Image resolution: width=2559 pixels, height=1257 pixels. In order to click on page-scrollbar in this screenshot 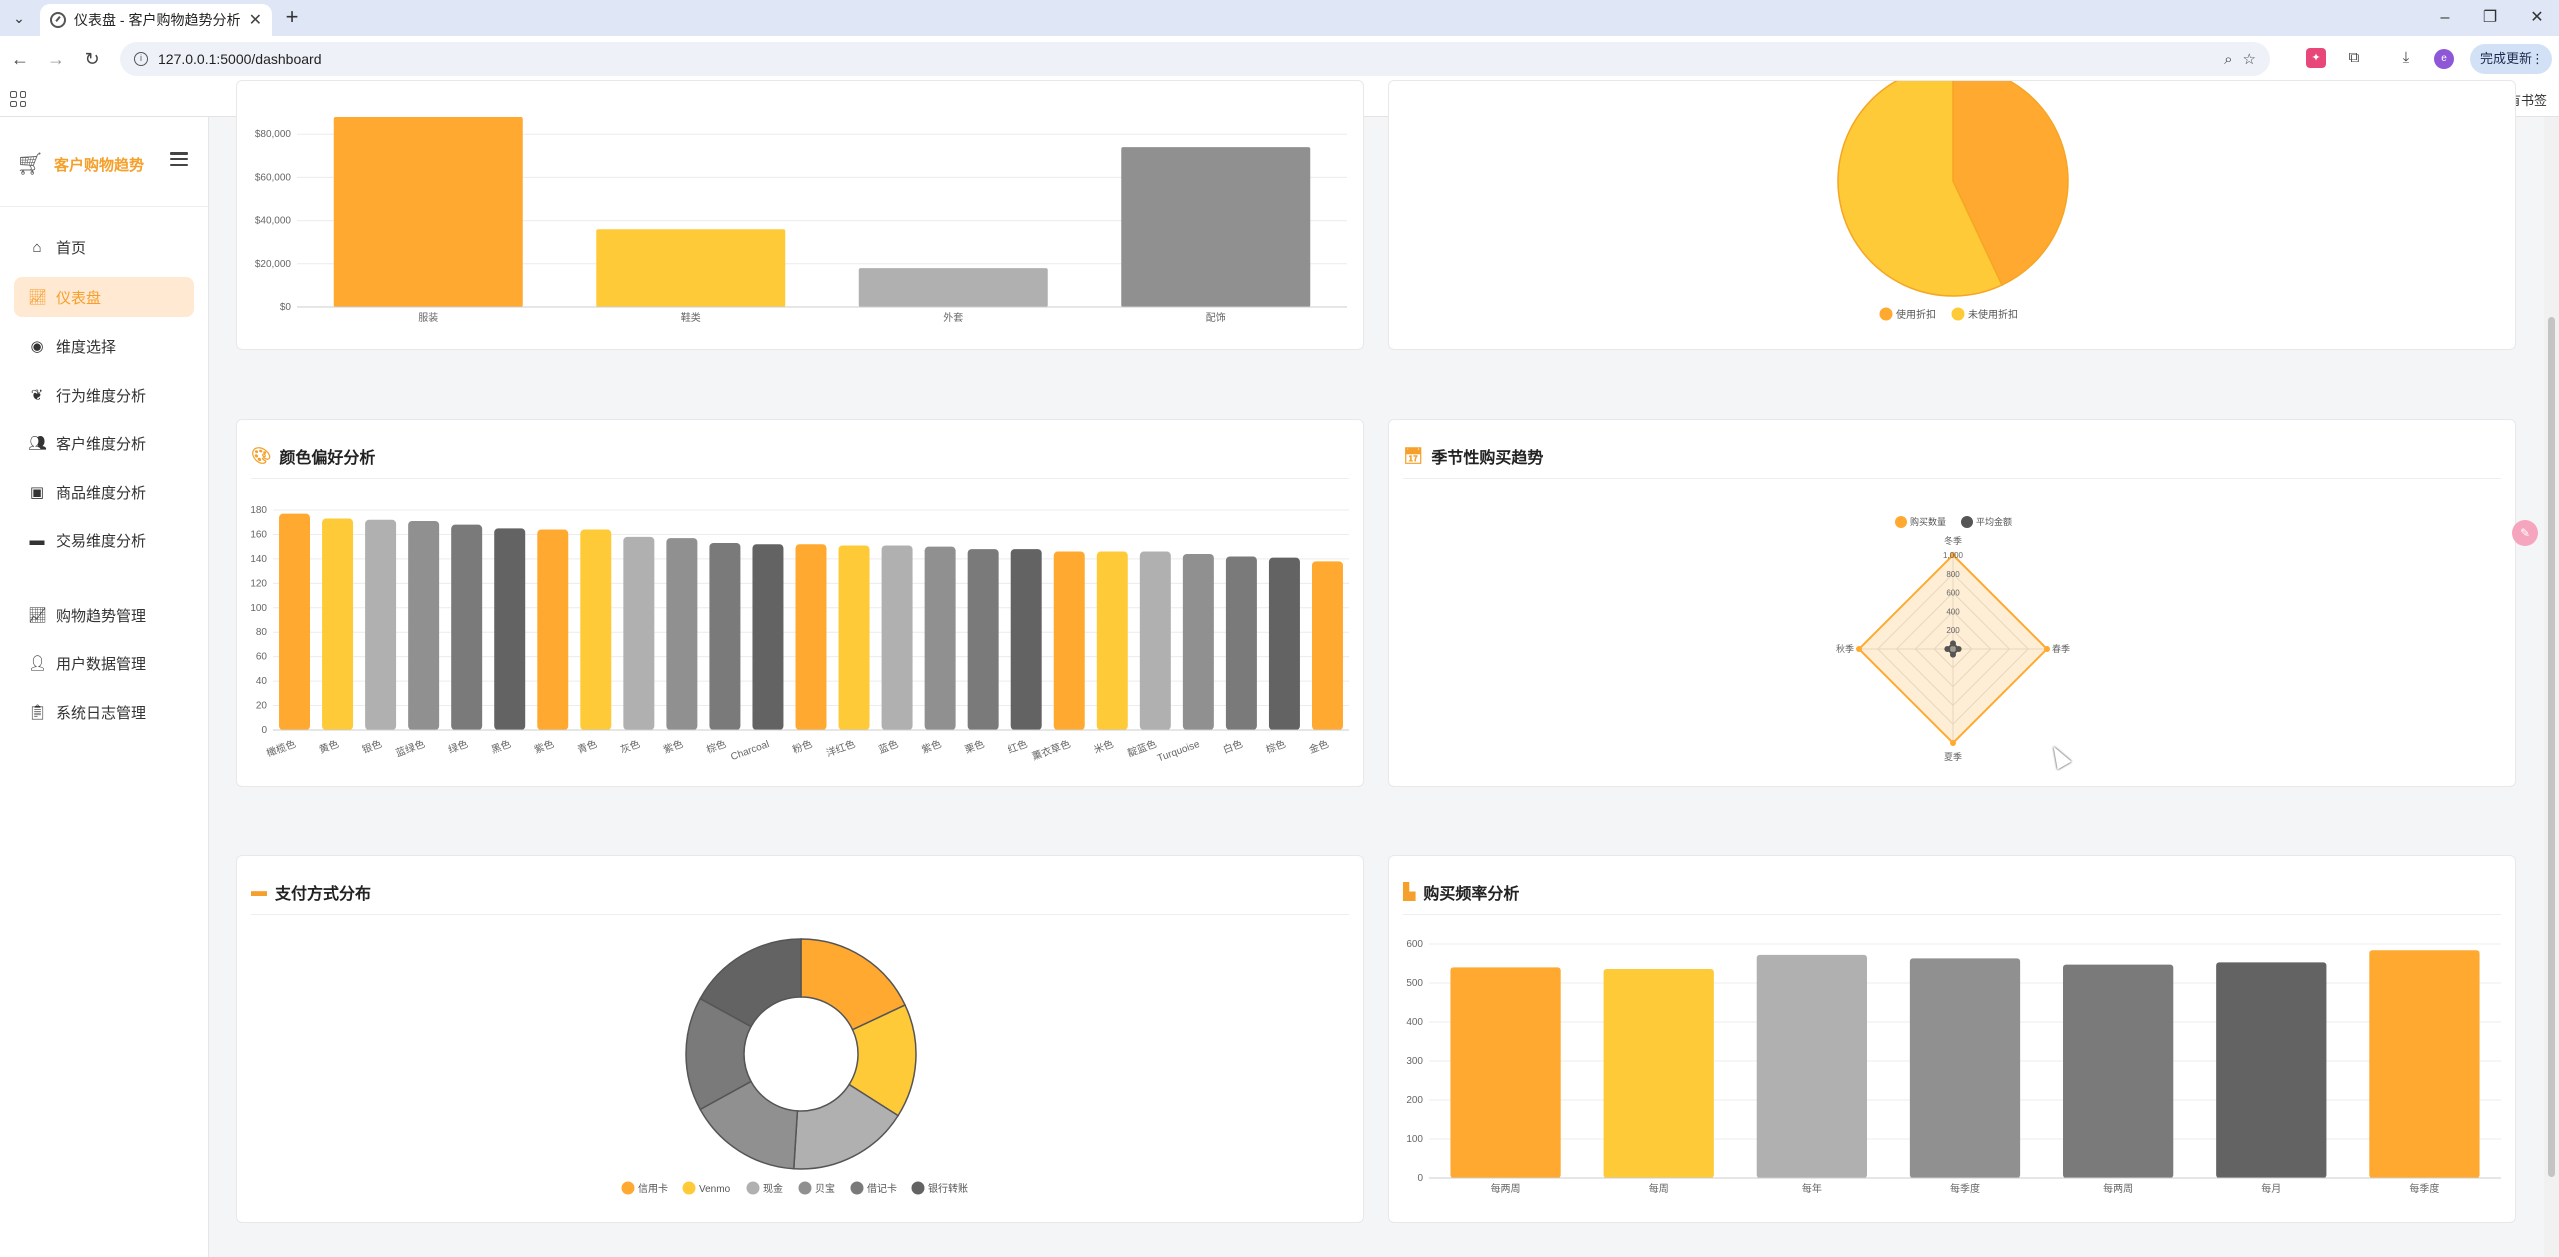, I will do `click(2551, 687)`.